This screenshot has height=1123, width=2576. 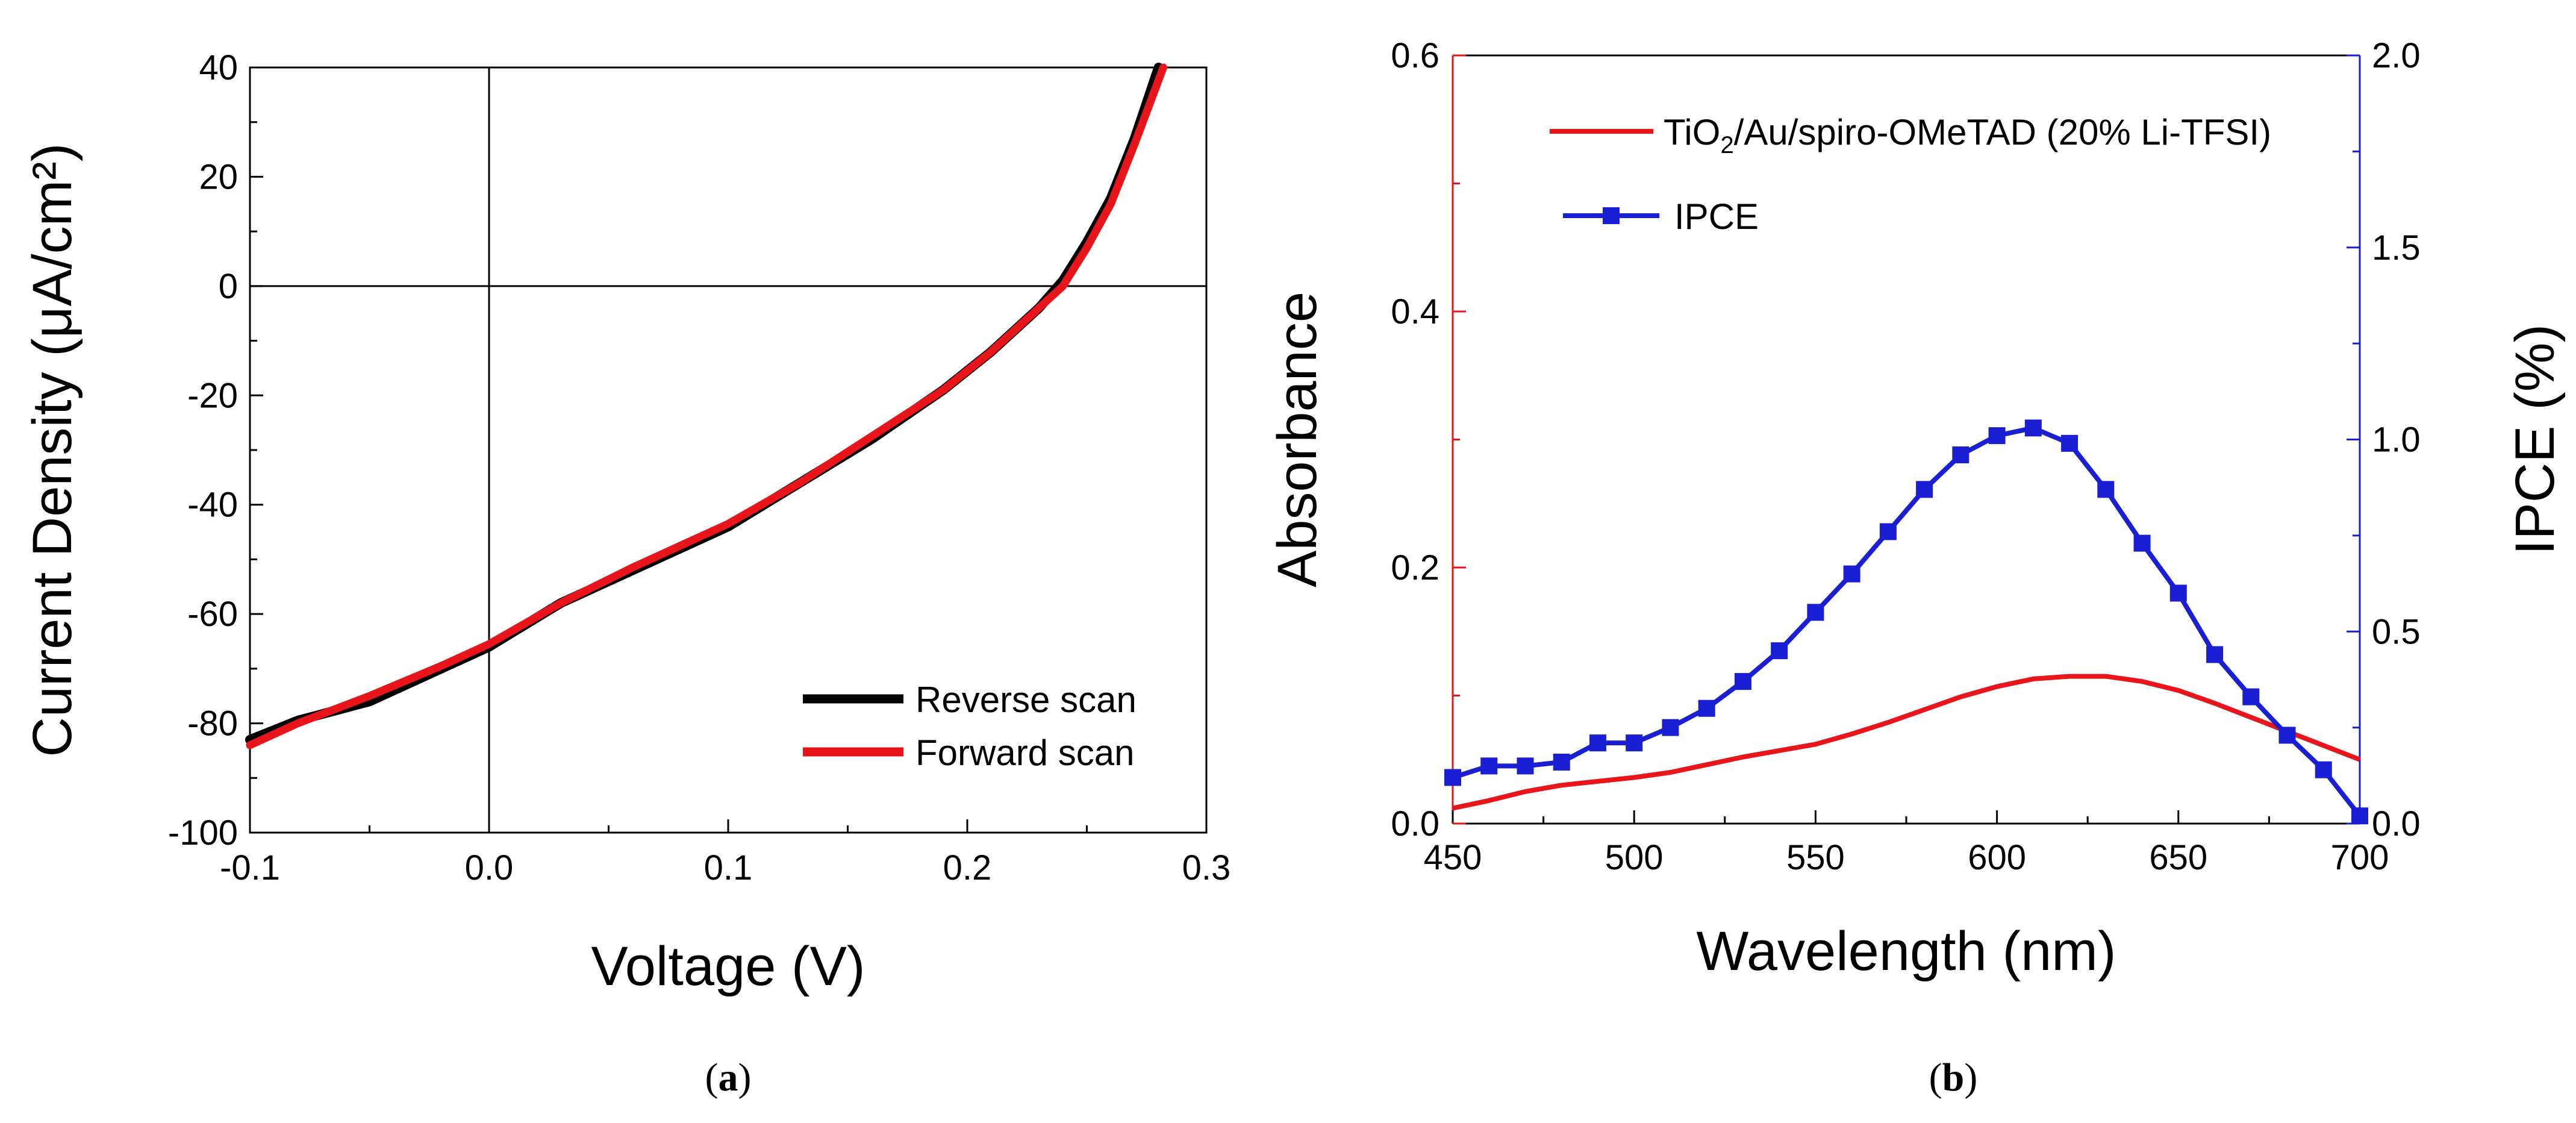 What do you see at coordinates (218, 176) in the screenshot?
I see `chart-a-y-tick-label: 20` at bounding box center [218, 176].